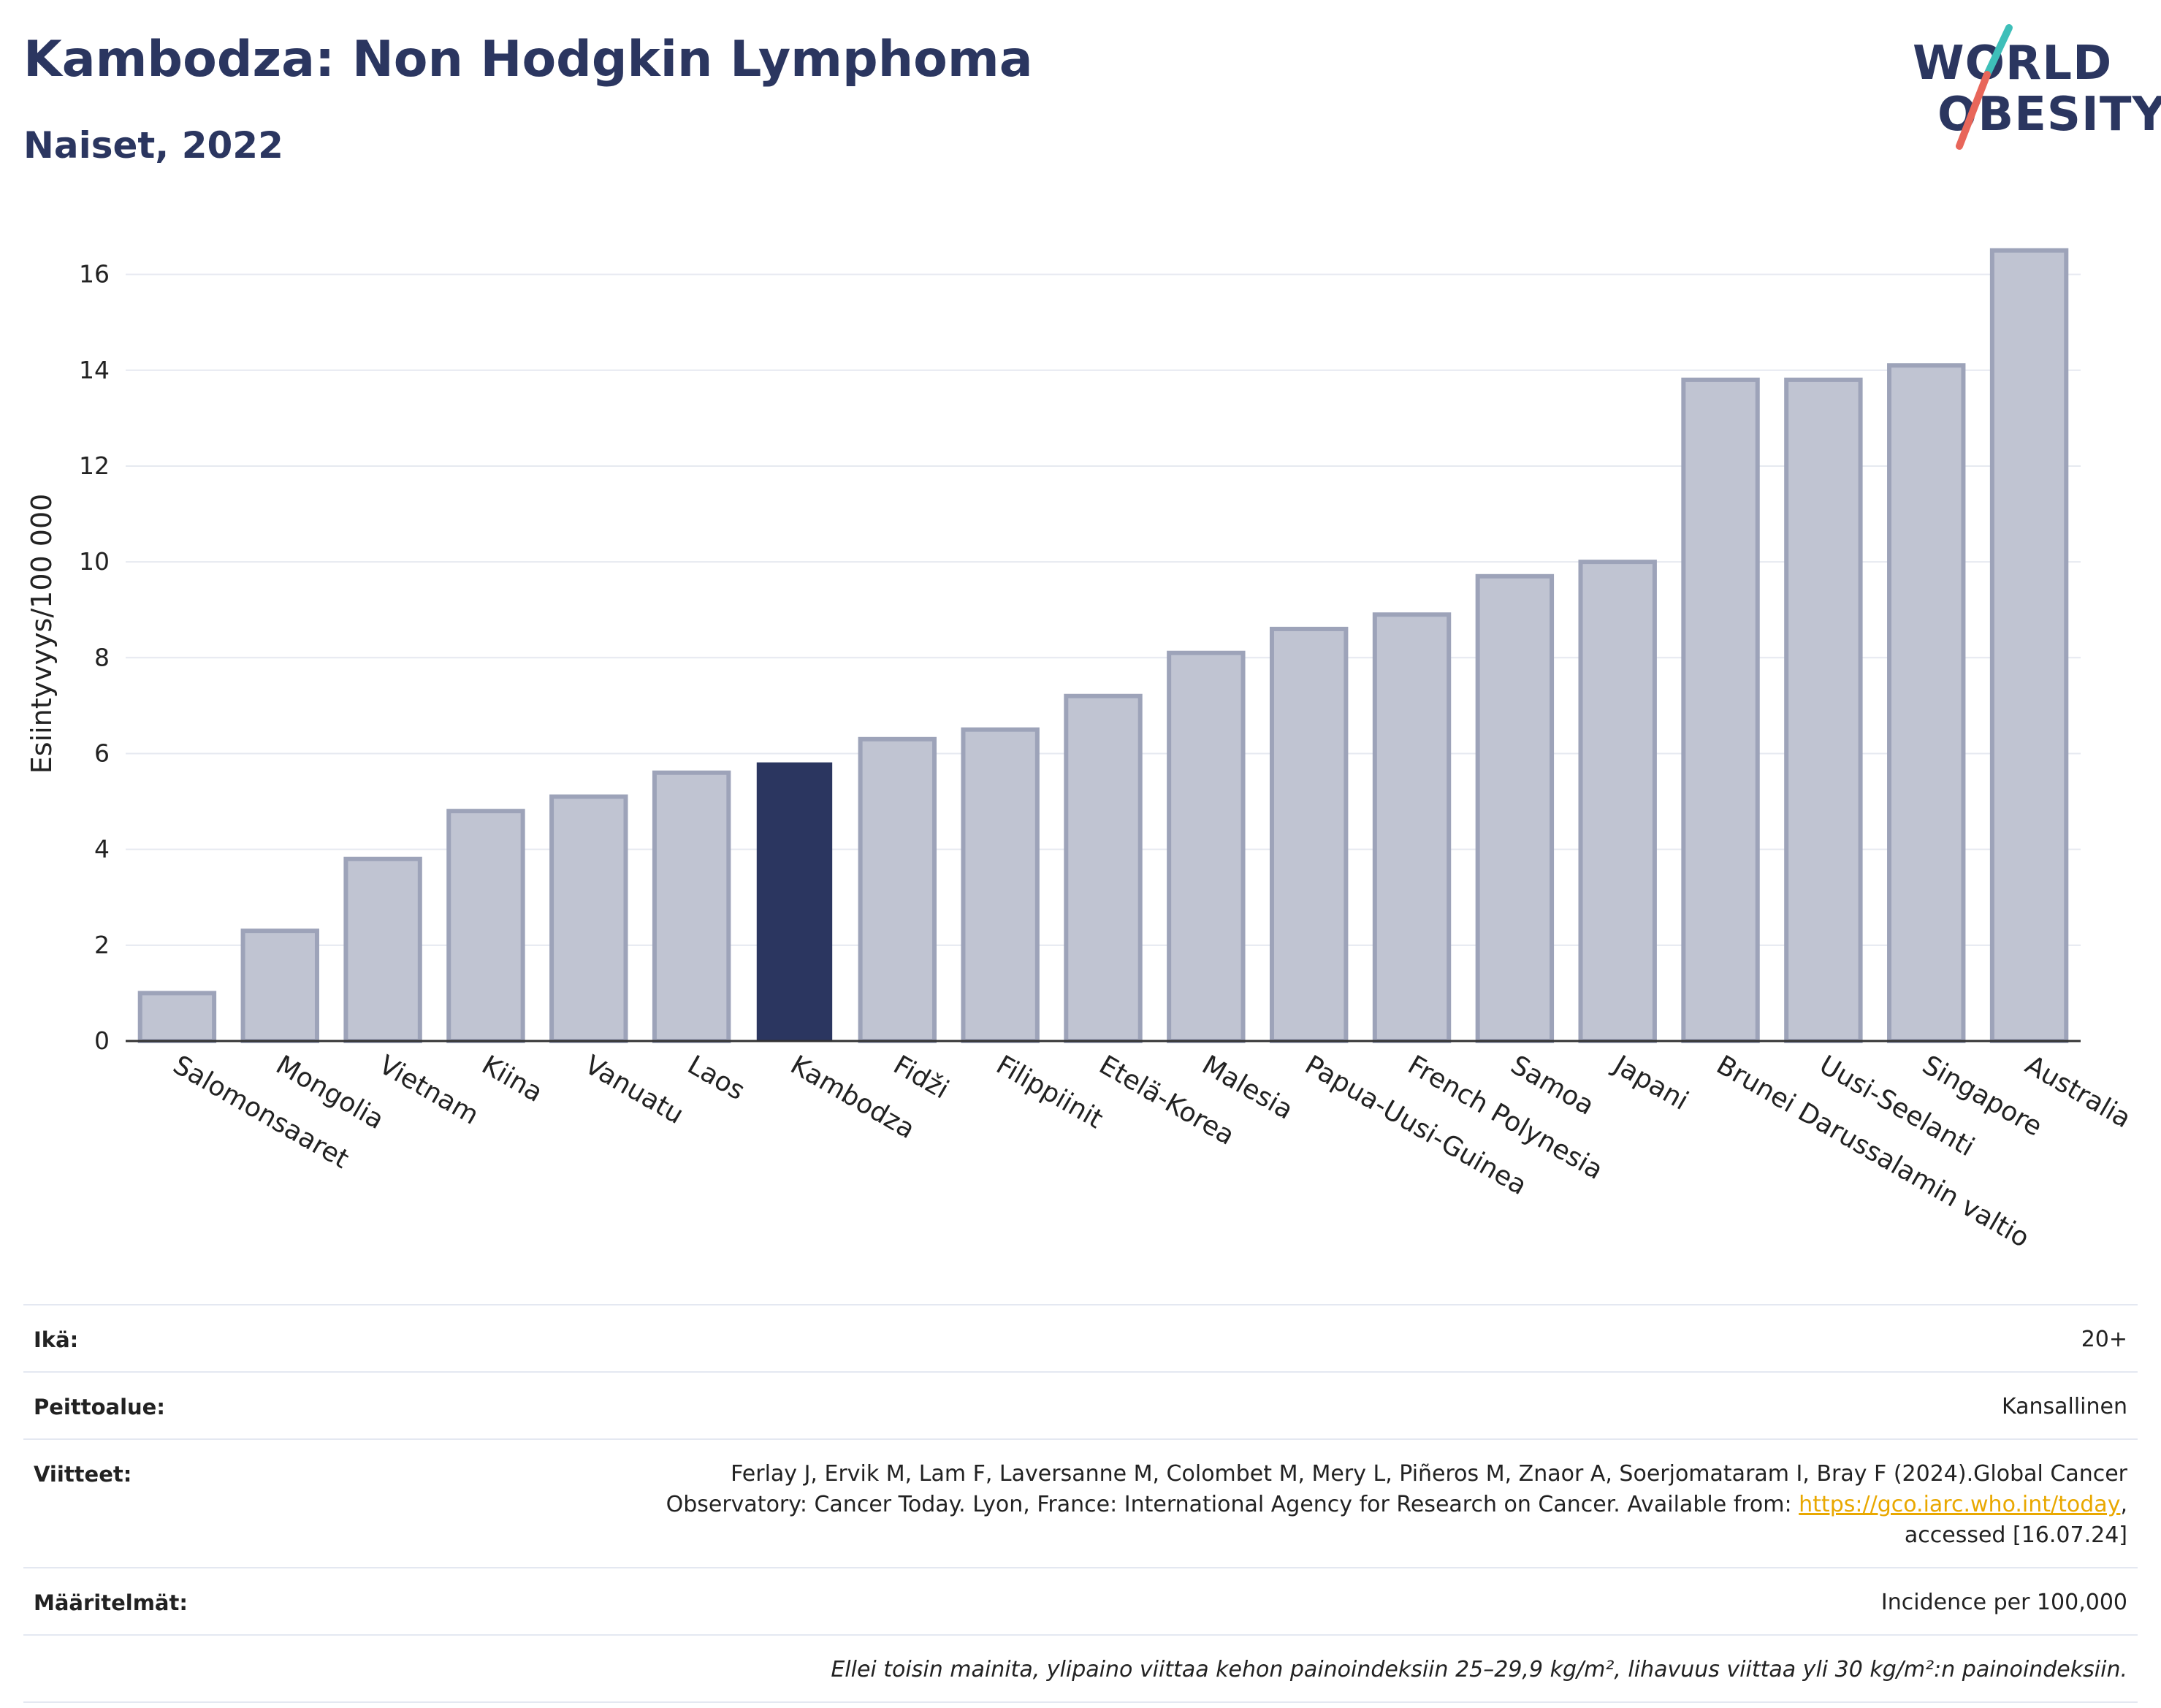 This screenshot has width=2161, height=1708. What do you see at coordinates (102, 1040) in the screenshot?
I see `y-tick-label: 0` at bounding box center [102, 1040].